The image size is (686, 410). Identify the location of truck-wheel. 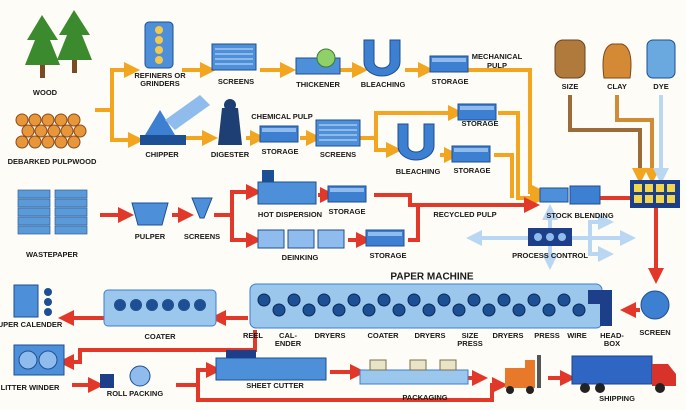
(585, 388).